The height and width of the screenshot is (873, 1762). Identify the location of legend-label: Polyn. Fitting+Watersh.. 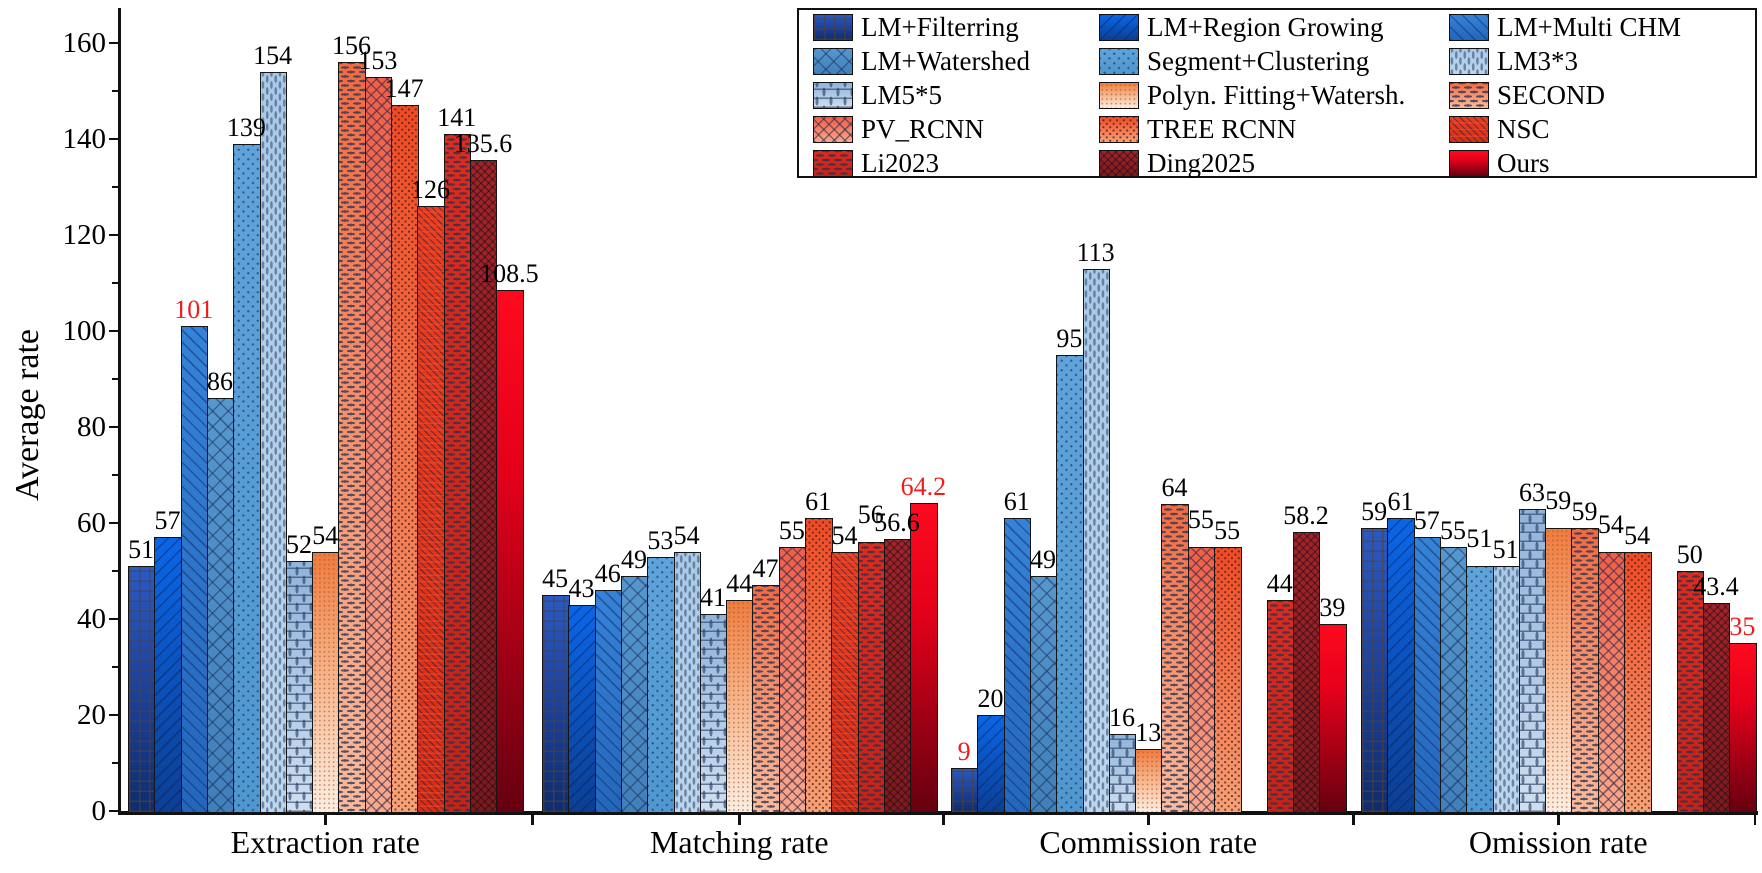
(1276, 95).